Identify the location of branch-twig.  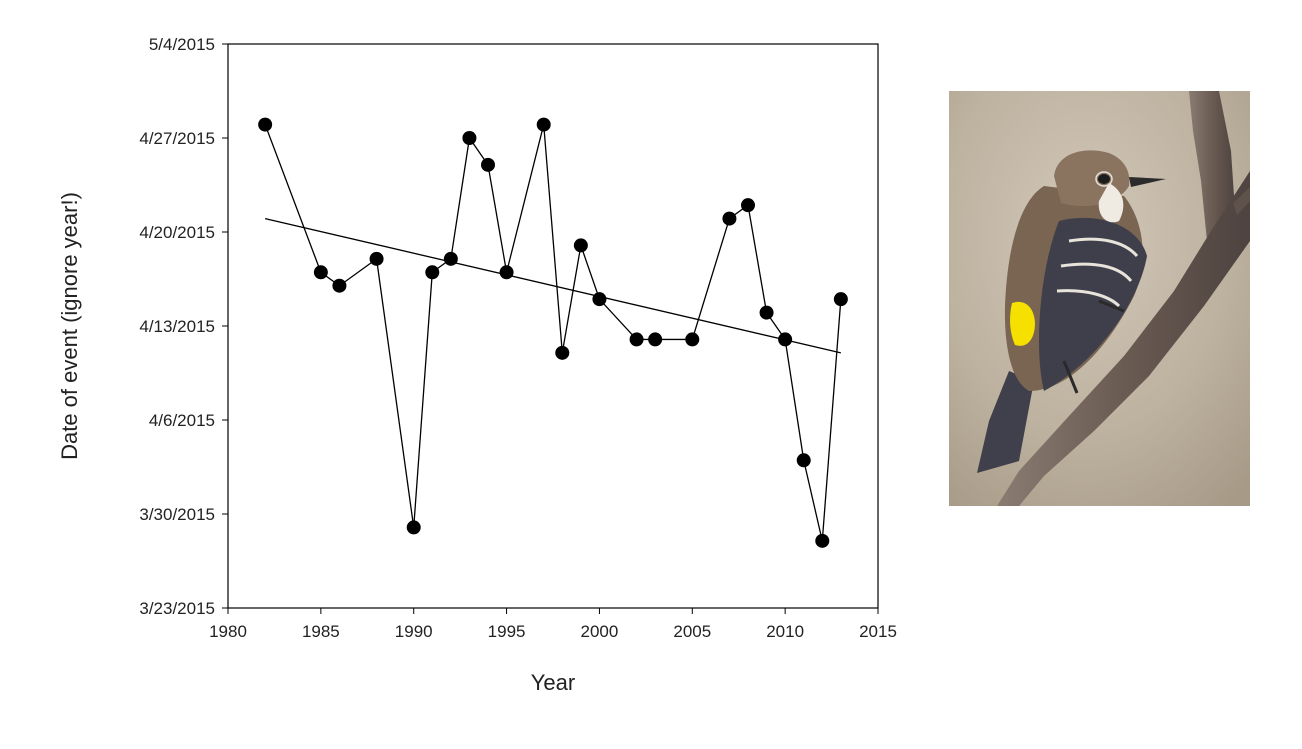
(1241, 201).